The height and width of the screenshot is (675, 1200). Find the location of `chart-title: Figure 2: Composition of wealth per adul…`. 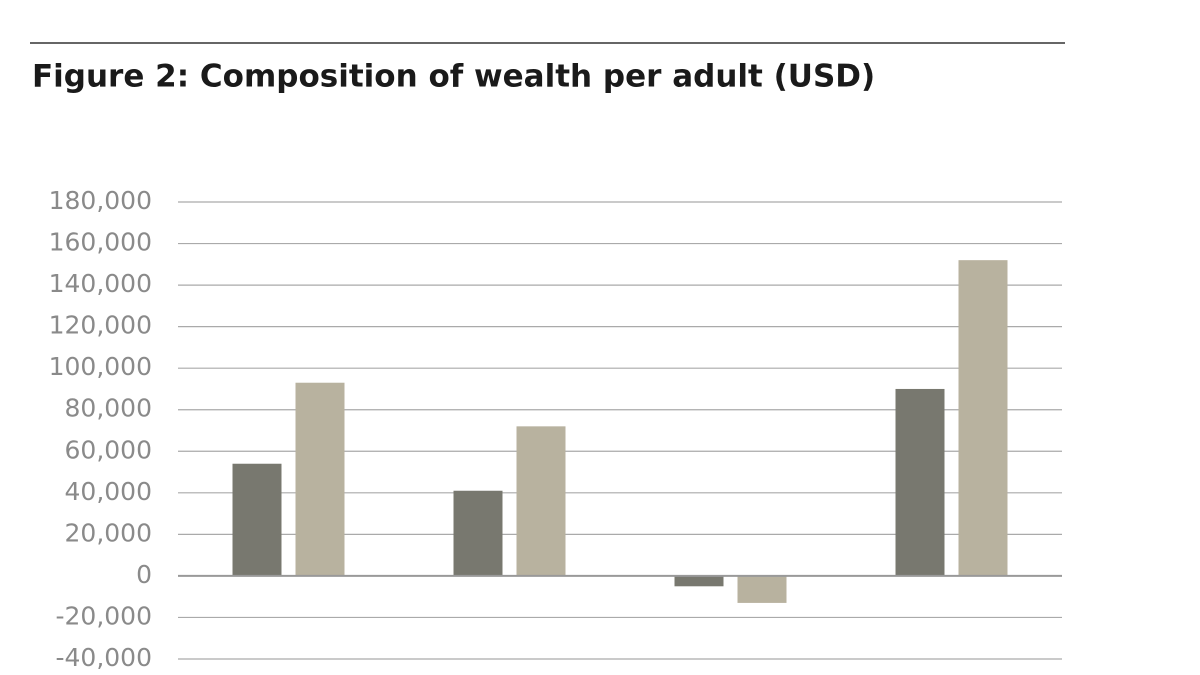

chart-title: Figure 2: Composition of wealth per adul… is located at coordinates (453, 77).